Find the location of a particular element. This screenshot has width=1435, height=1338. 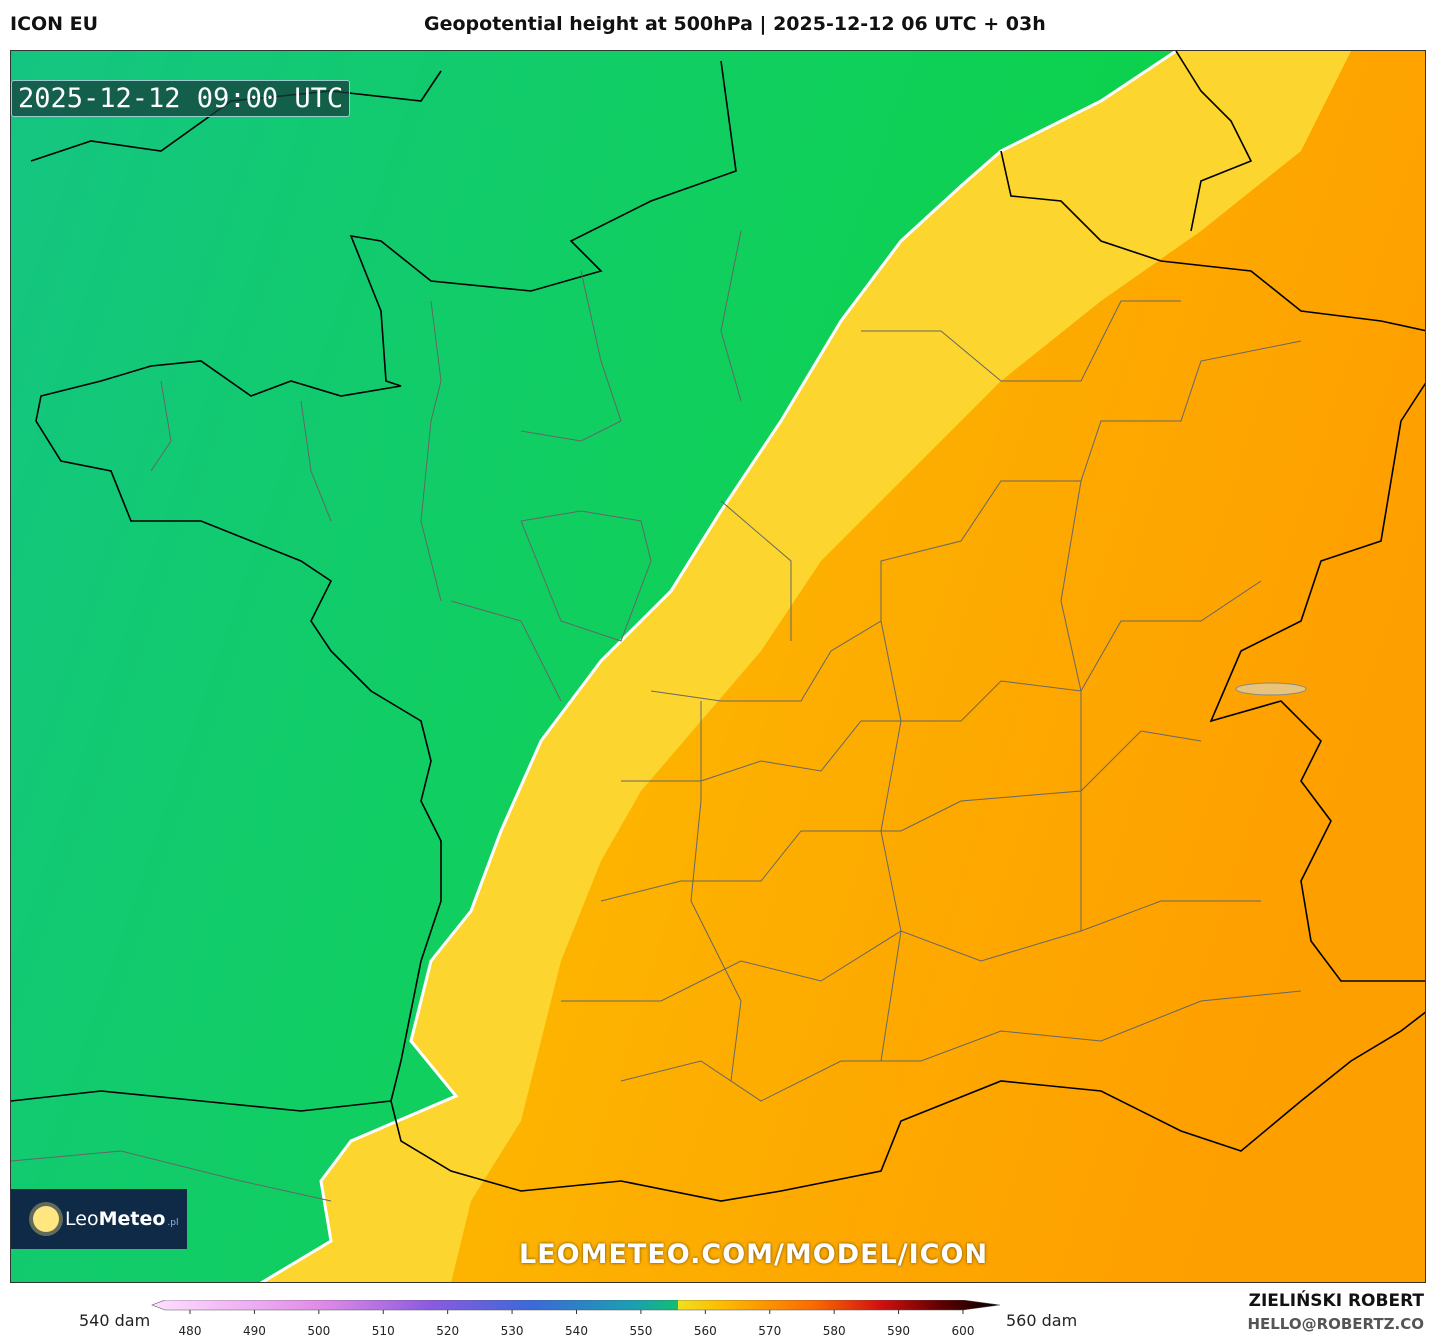

colorbar-tick-label: 550 is located at coordinates (640, 1331).